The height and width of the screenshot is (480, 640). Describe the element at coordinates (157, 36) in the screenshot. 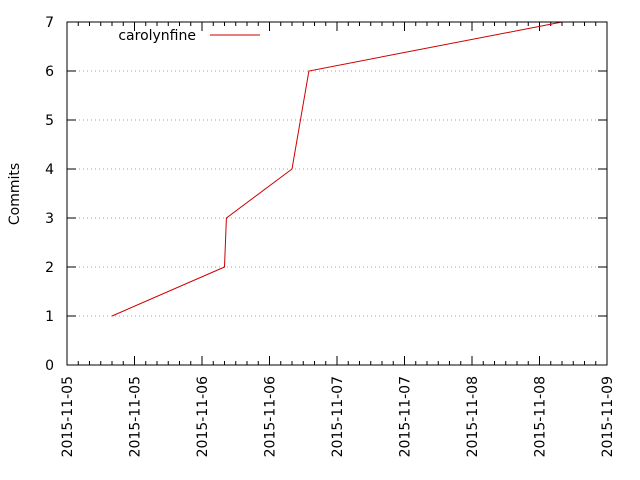

I see `legend-label: carolynfine` at that location.